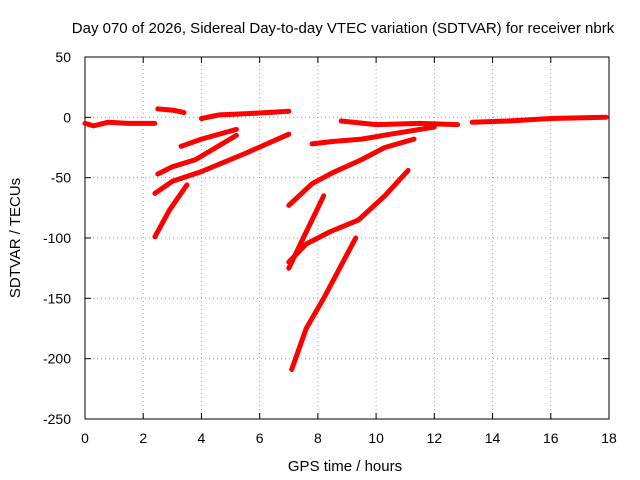  What do you see at coordinates (493, 438) in the screenshot?
I see `x-tick-label: 14` at bounding box center [493, 438].